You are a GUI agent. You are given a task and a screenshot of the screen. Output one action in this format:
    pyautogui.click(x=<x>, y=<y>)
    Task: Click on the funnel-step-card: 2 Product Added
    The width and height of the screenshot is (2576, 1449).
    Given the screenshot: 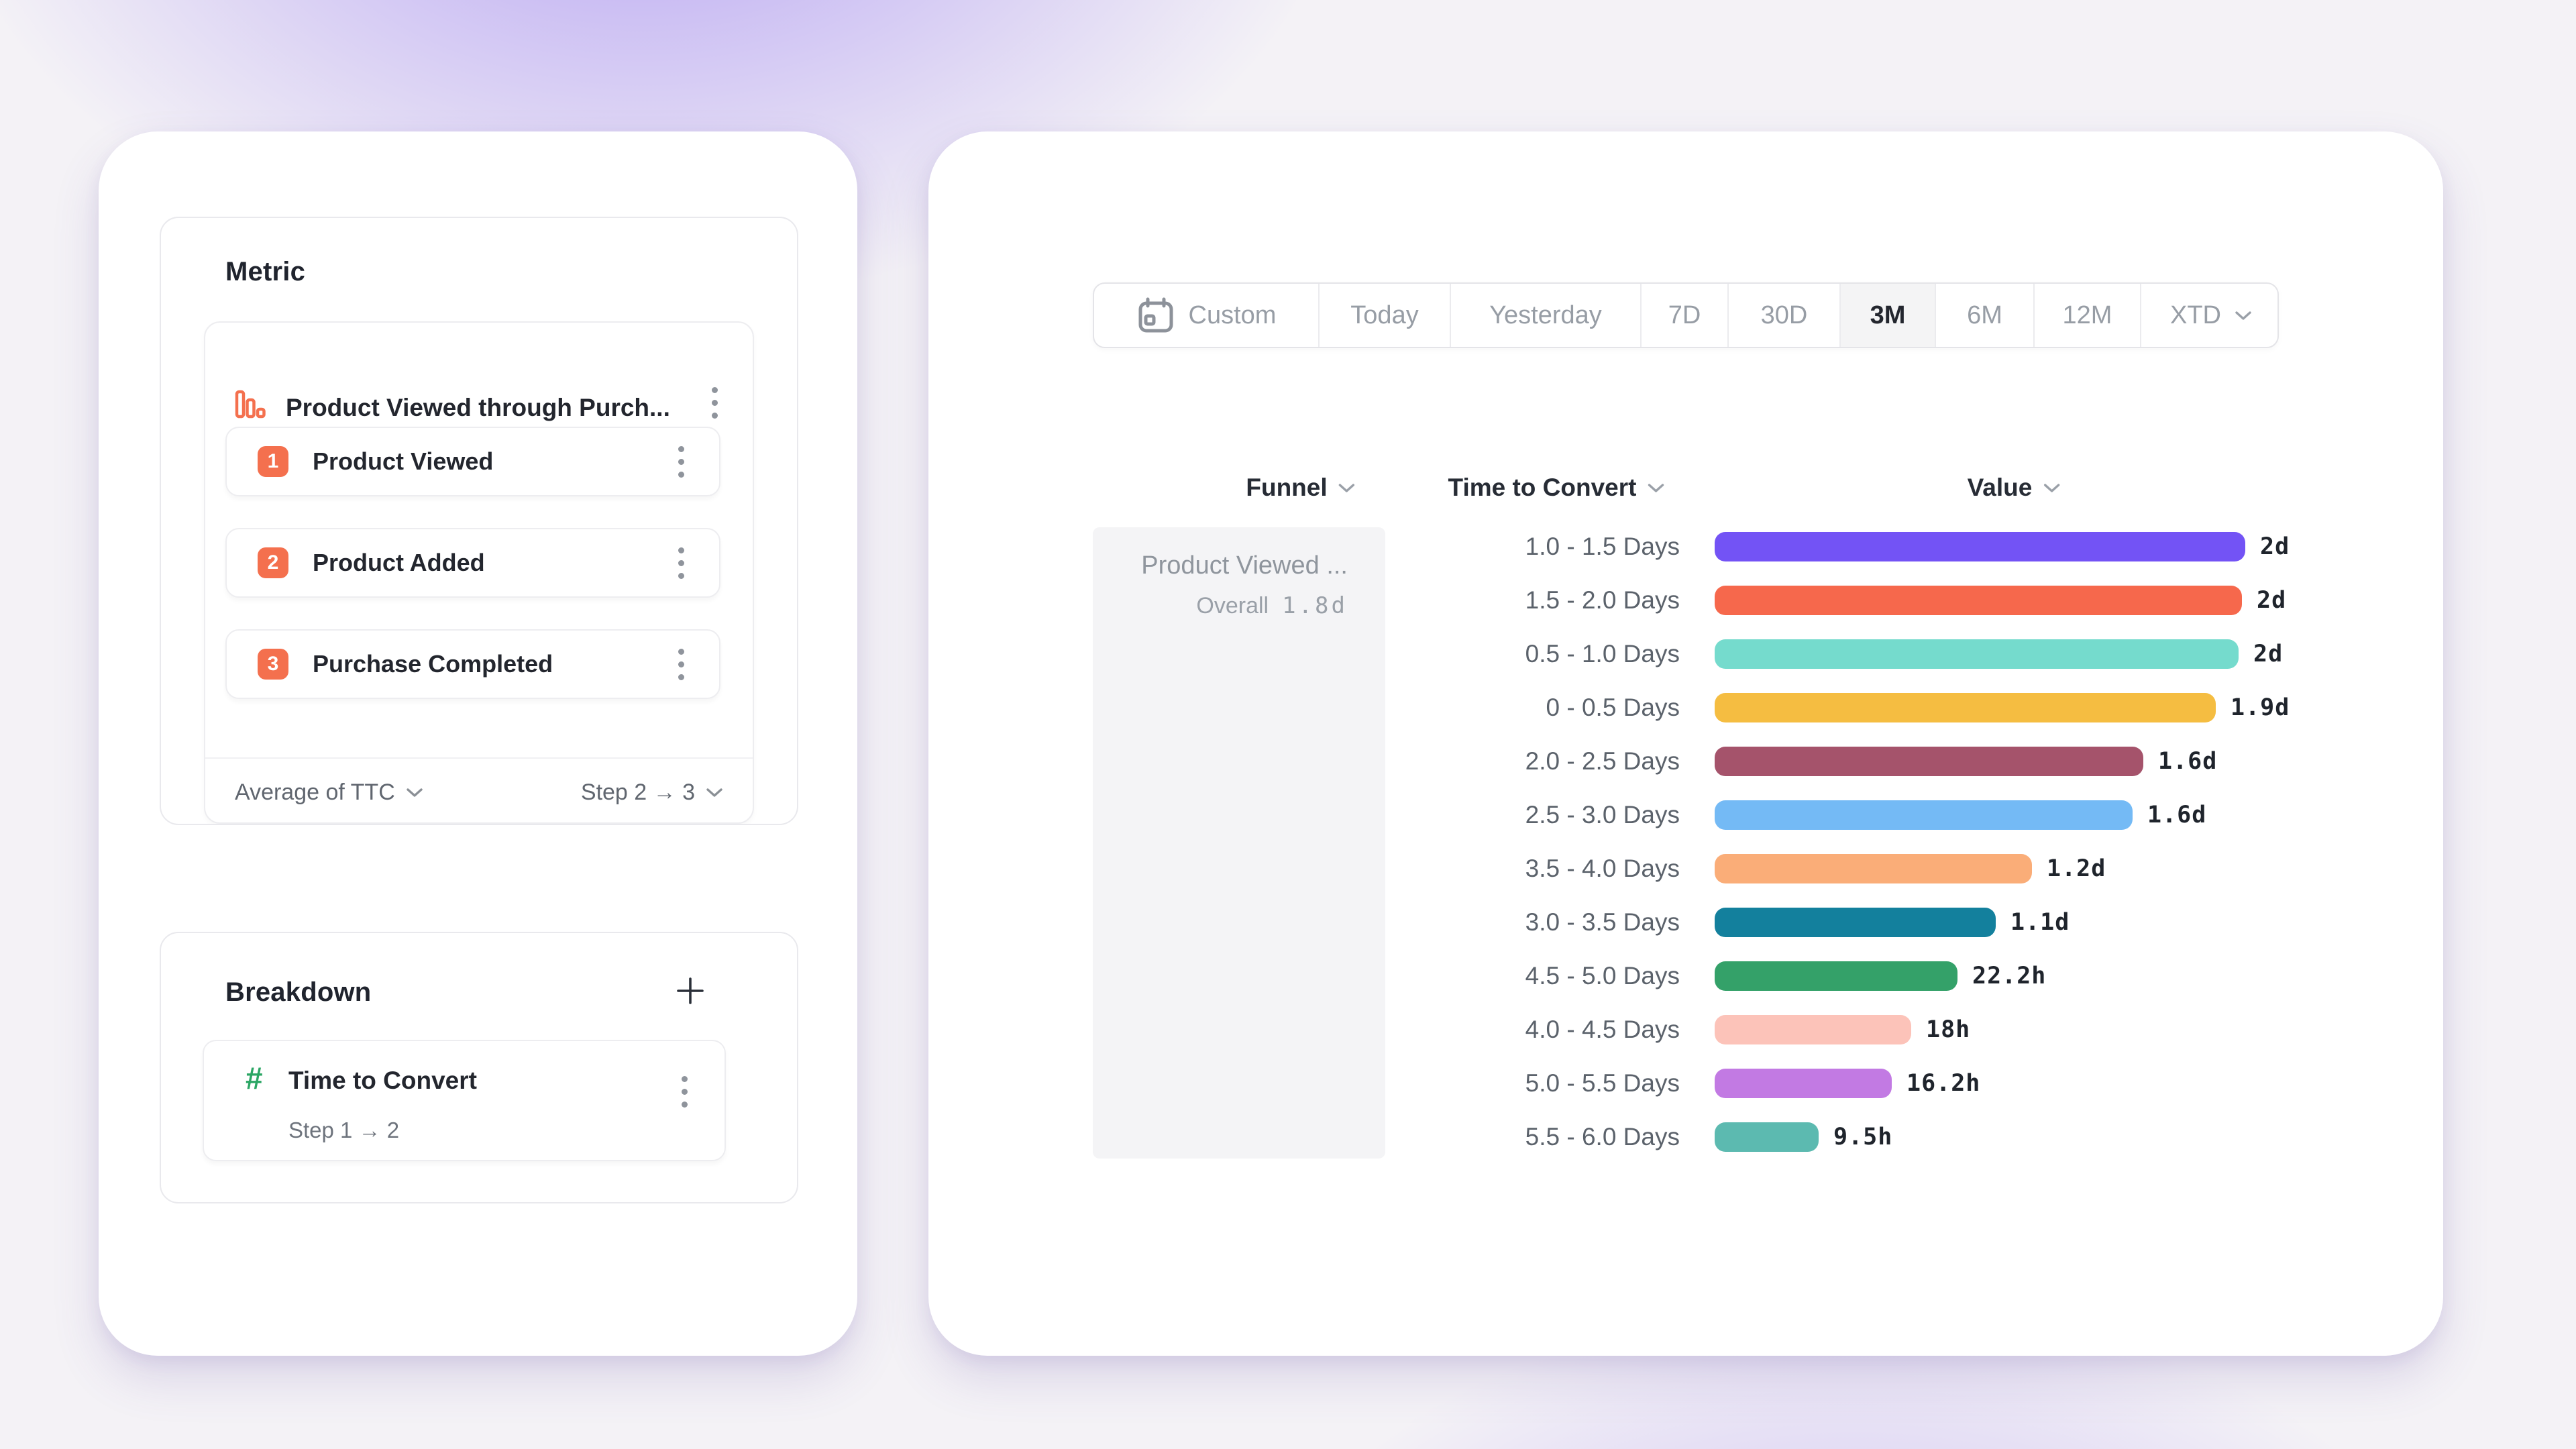 What is the action you would take?
    pyautogui.click(x=472, y=563)
    